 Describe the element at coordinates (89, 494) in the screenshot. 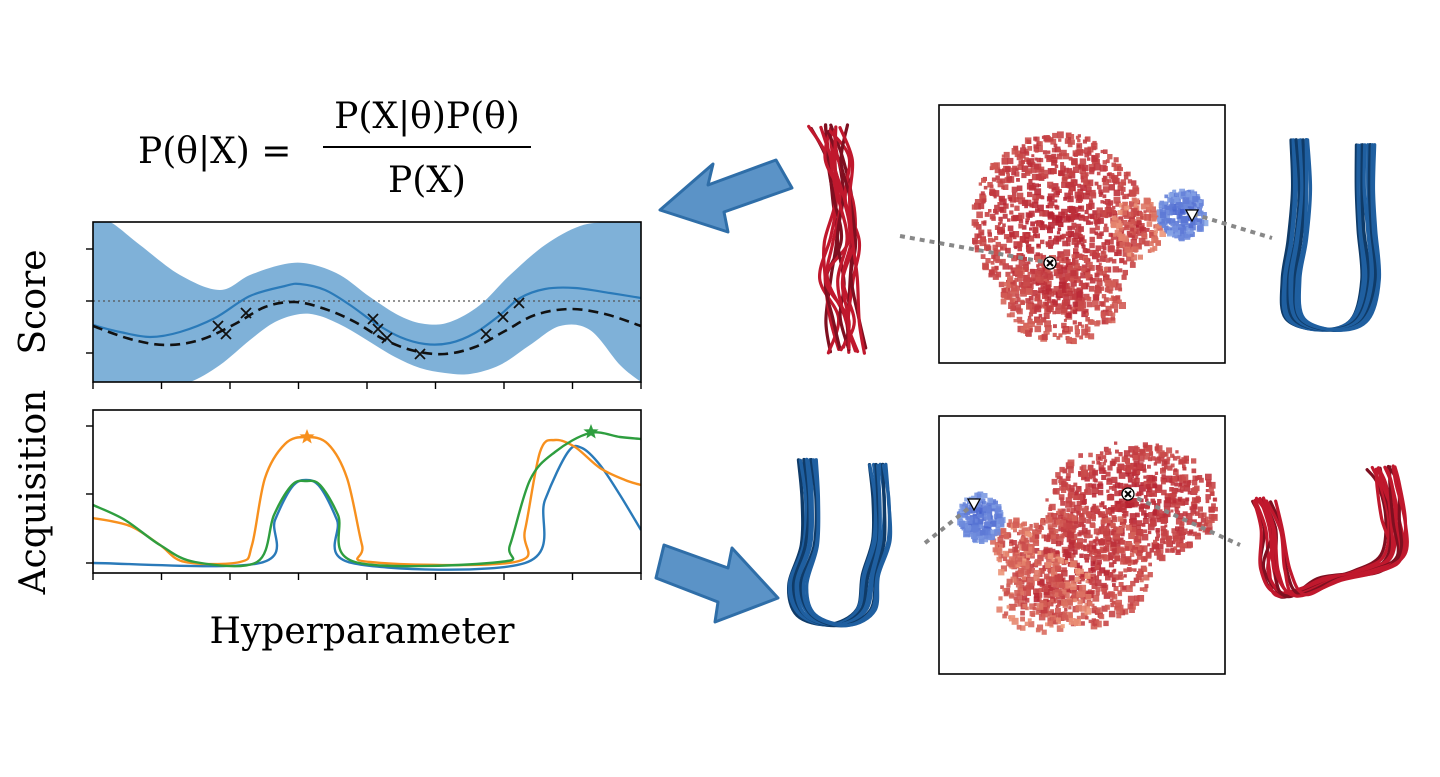

I see `acquisition-y-ticks` at that location.